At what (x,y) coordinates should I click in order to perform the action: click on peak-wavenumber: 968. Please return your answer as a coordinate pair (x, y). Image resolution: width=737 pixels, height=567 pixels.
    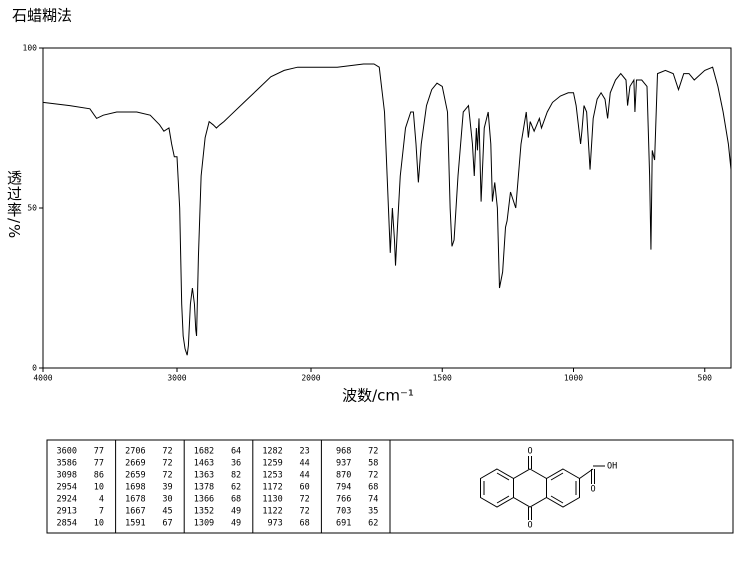
    Looking at the image, I should click on (343, 452).